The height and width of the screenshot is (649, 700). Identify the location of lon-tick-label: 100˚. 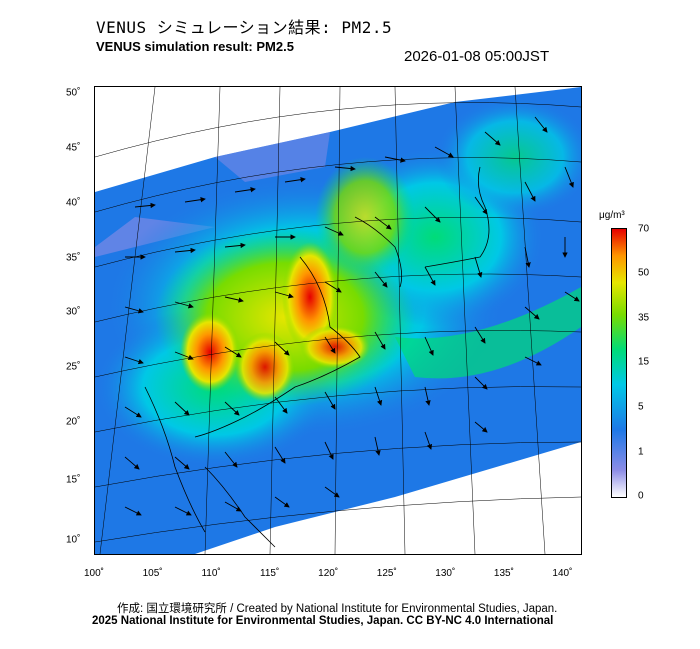
(94, 573).